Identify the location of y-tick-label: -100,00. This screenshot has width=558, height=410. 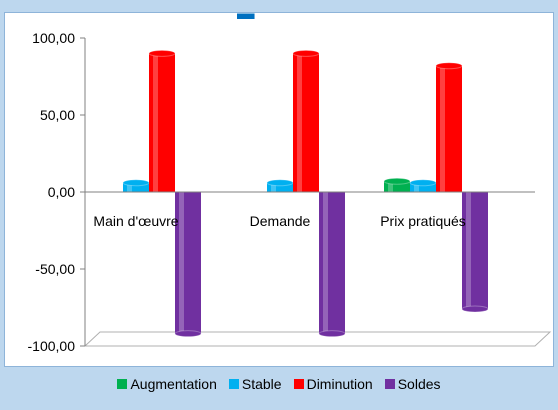
(52, 346).